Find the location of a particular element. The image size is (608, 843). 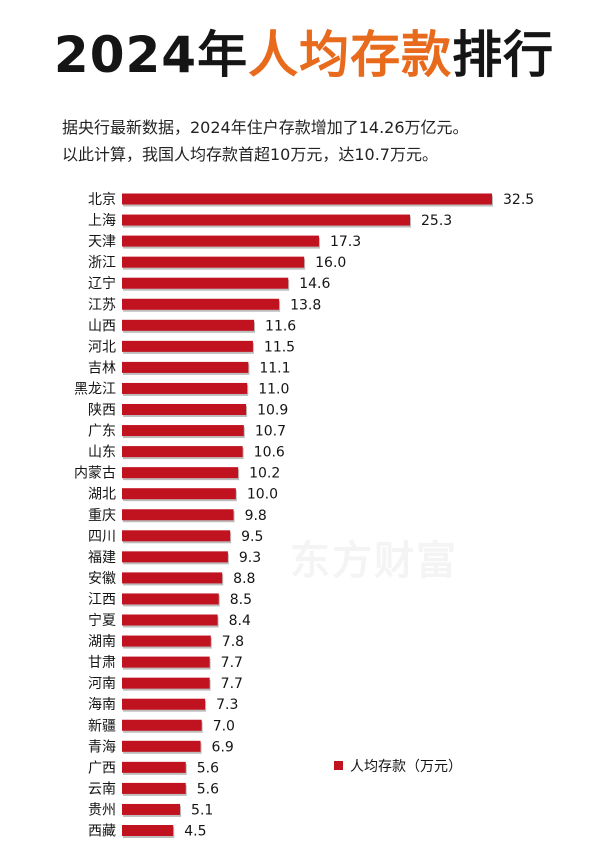

category-label: 新疆 is located at coordinates (102, 726).